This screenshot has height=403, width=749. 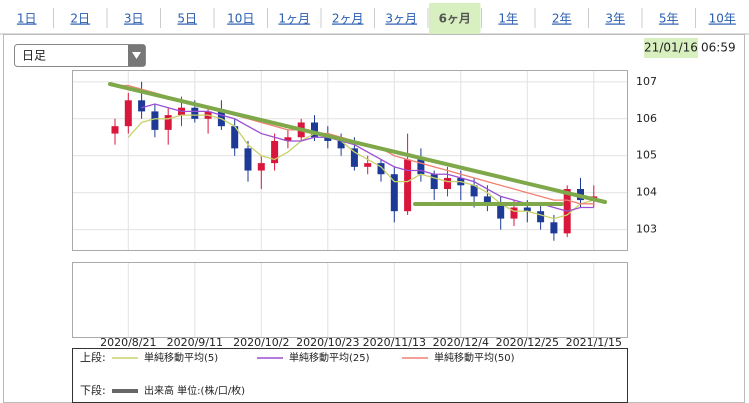 I want to click on tab: 10日, so click(x=240, y=19).